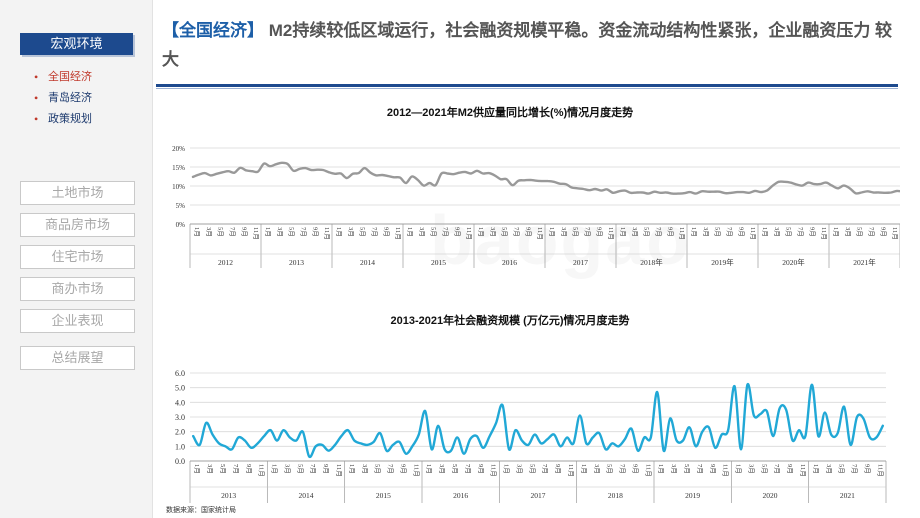 Image resolution: width=920 pixels, height=518 pixels. I want to click on sf-y-tick-label: 2.0, so click(180, 432).